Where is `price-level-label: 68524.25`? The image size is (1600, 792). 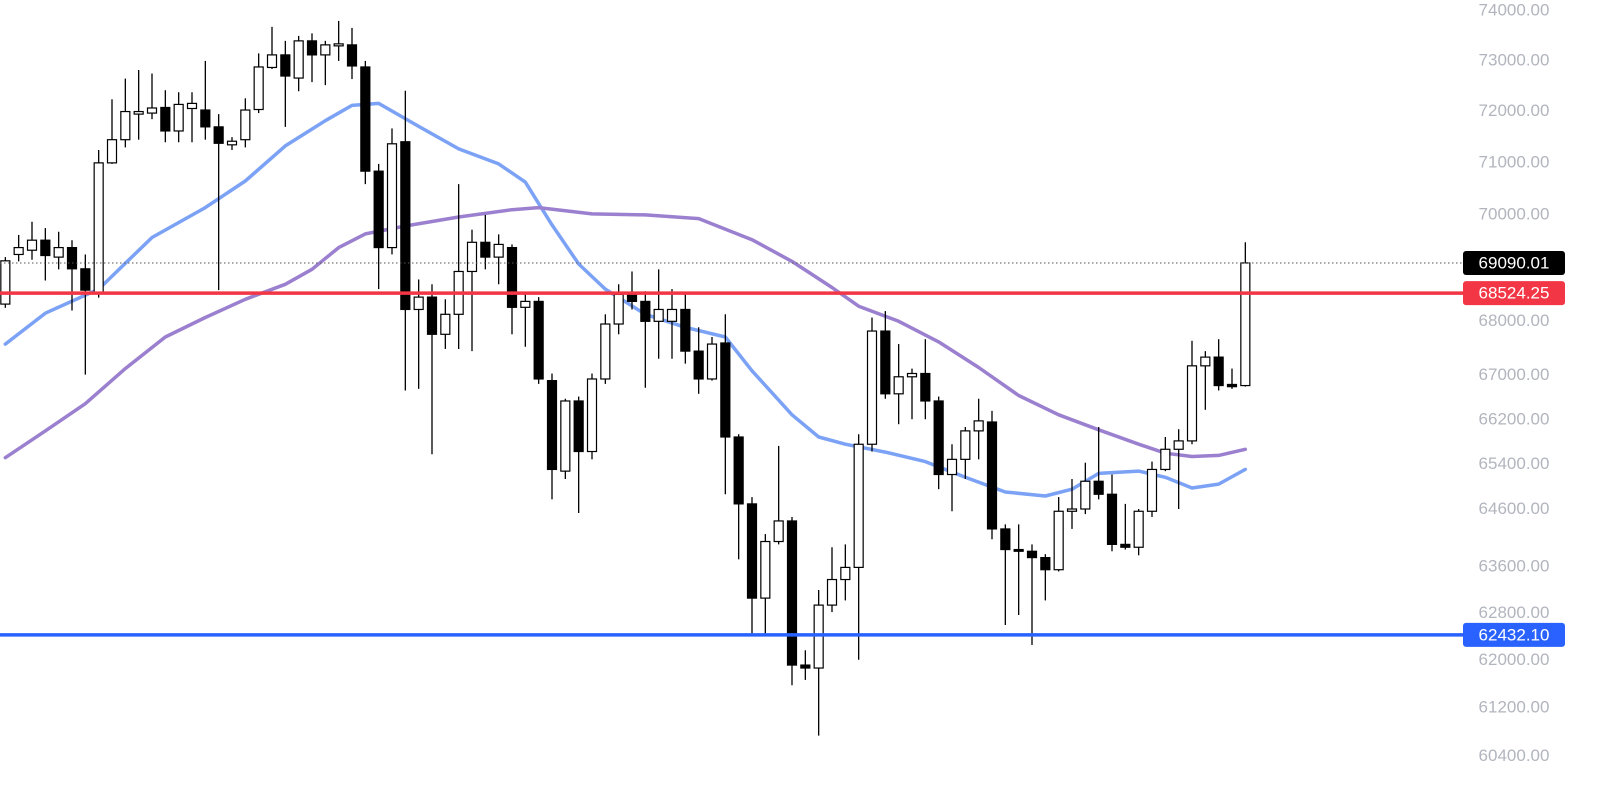
price-level-label: 68524.25 is located at coordinates (1514, 293).